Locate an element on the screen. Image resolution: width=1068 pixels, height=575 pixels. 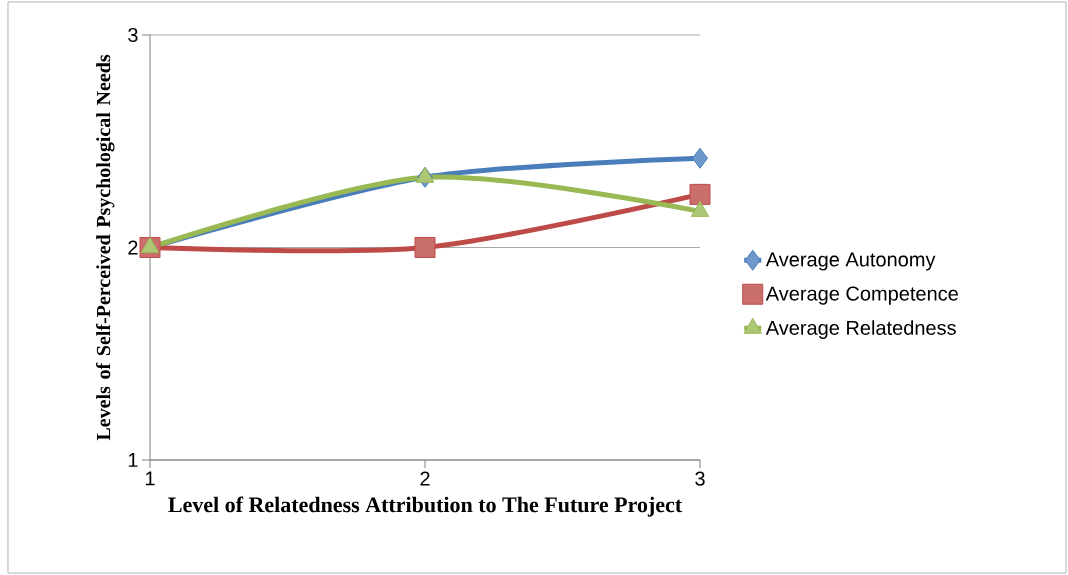
legend-label: Average Competence is located at coordinates (861, 295).